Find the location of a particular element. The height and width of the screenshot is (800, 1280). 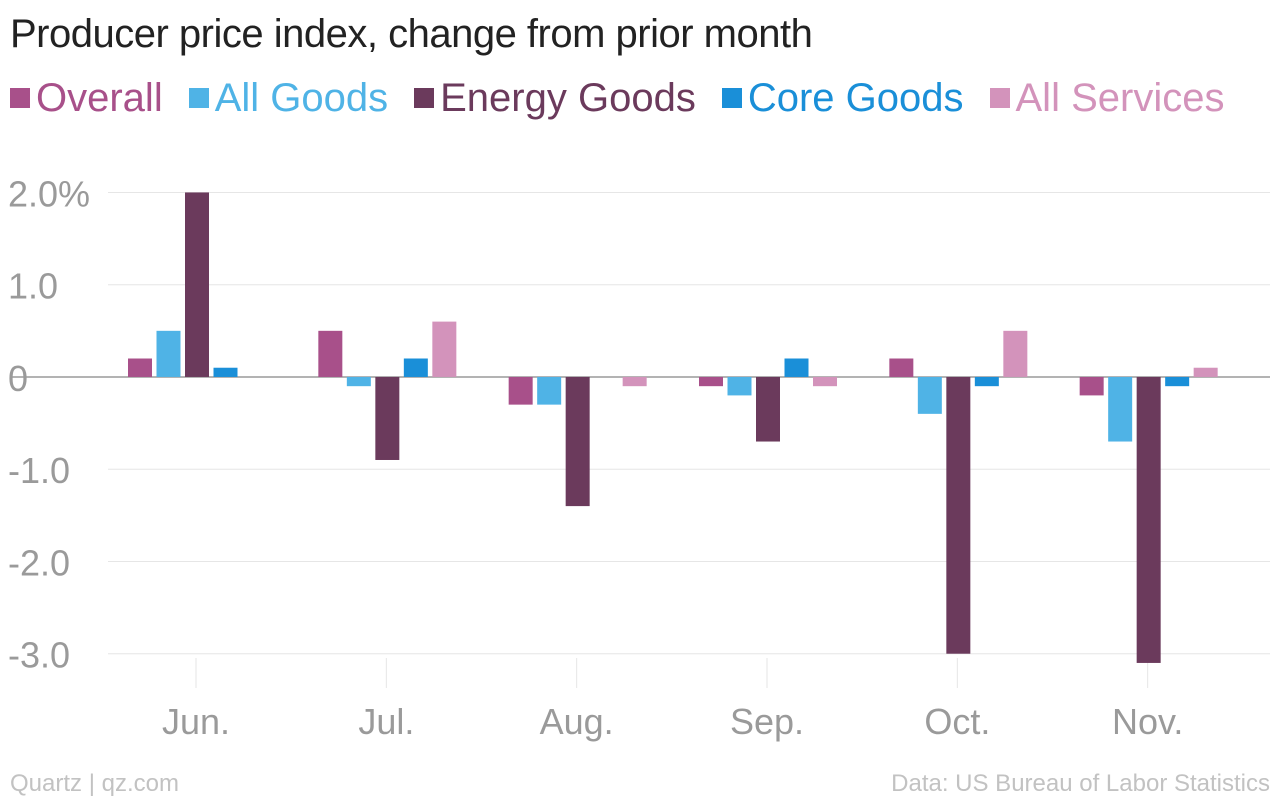

legend-item-all-services: All Services is located at coordinates (1107, 98).